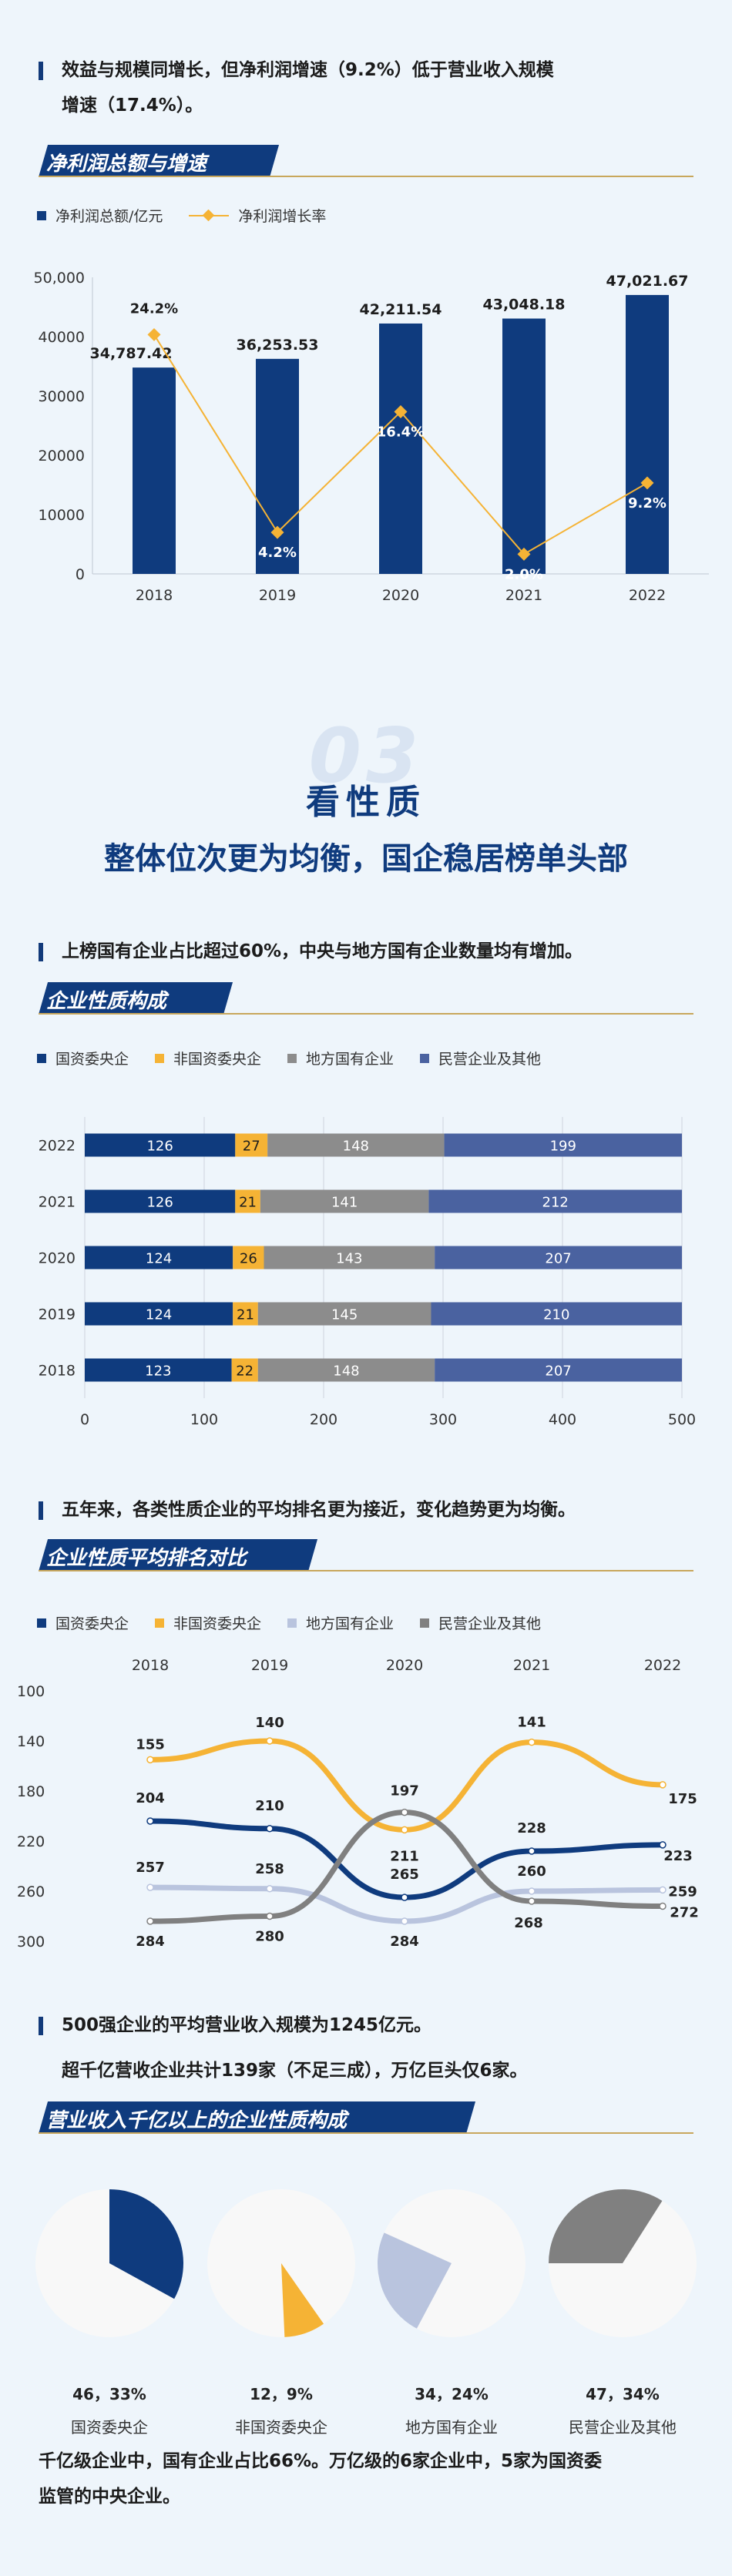 The height and width of the screenshot is (2576, 732). Describe the element at coordinates (62, 456) in the screenshot. I see `y-tick-label: 20000` at that location.